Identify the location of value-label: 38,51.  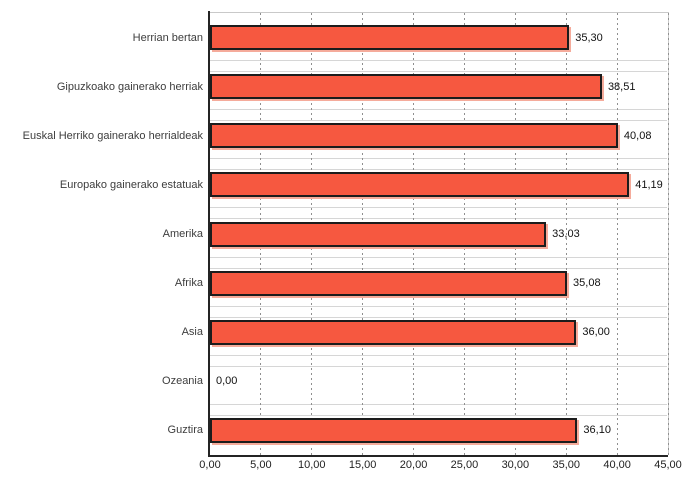
(621, 86).